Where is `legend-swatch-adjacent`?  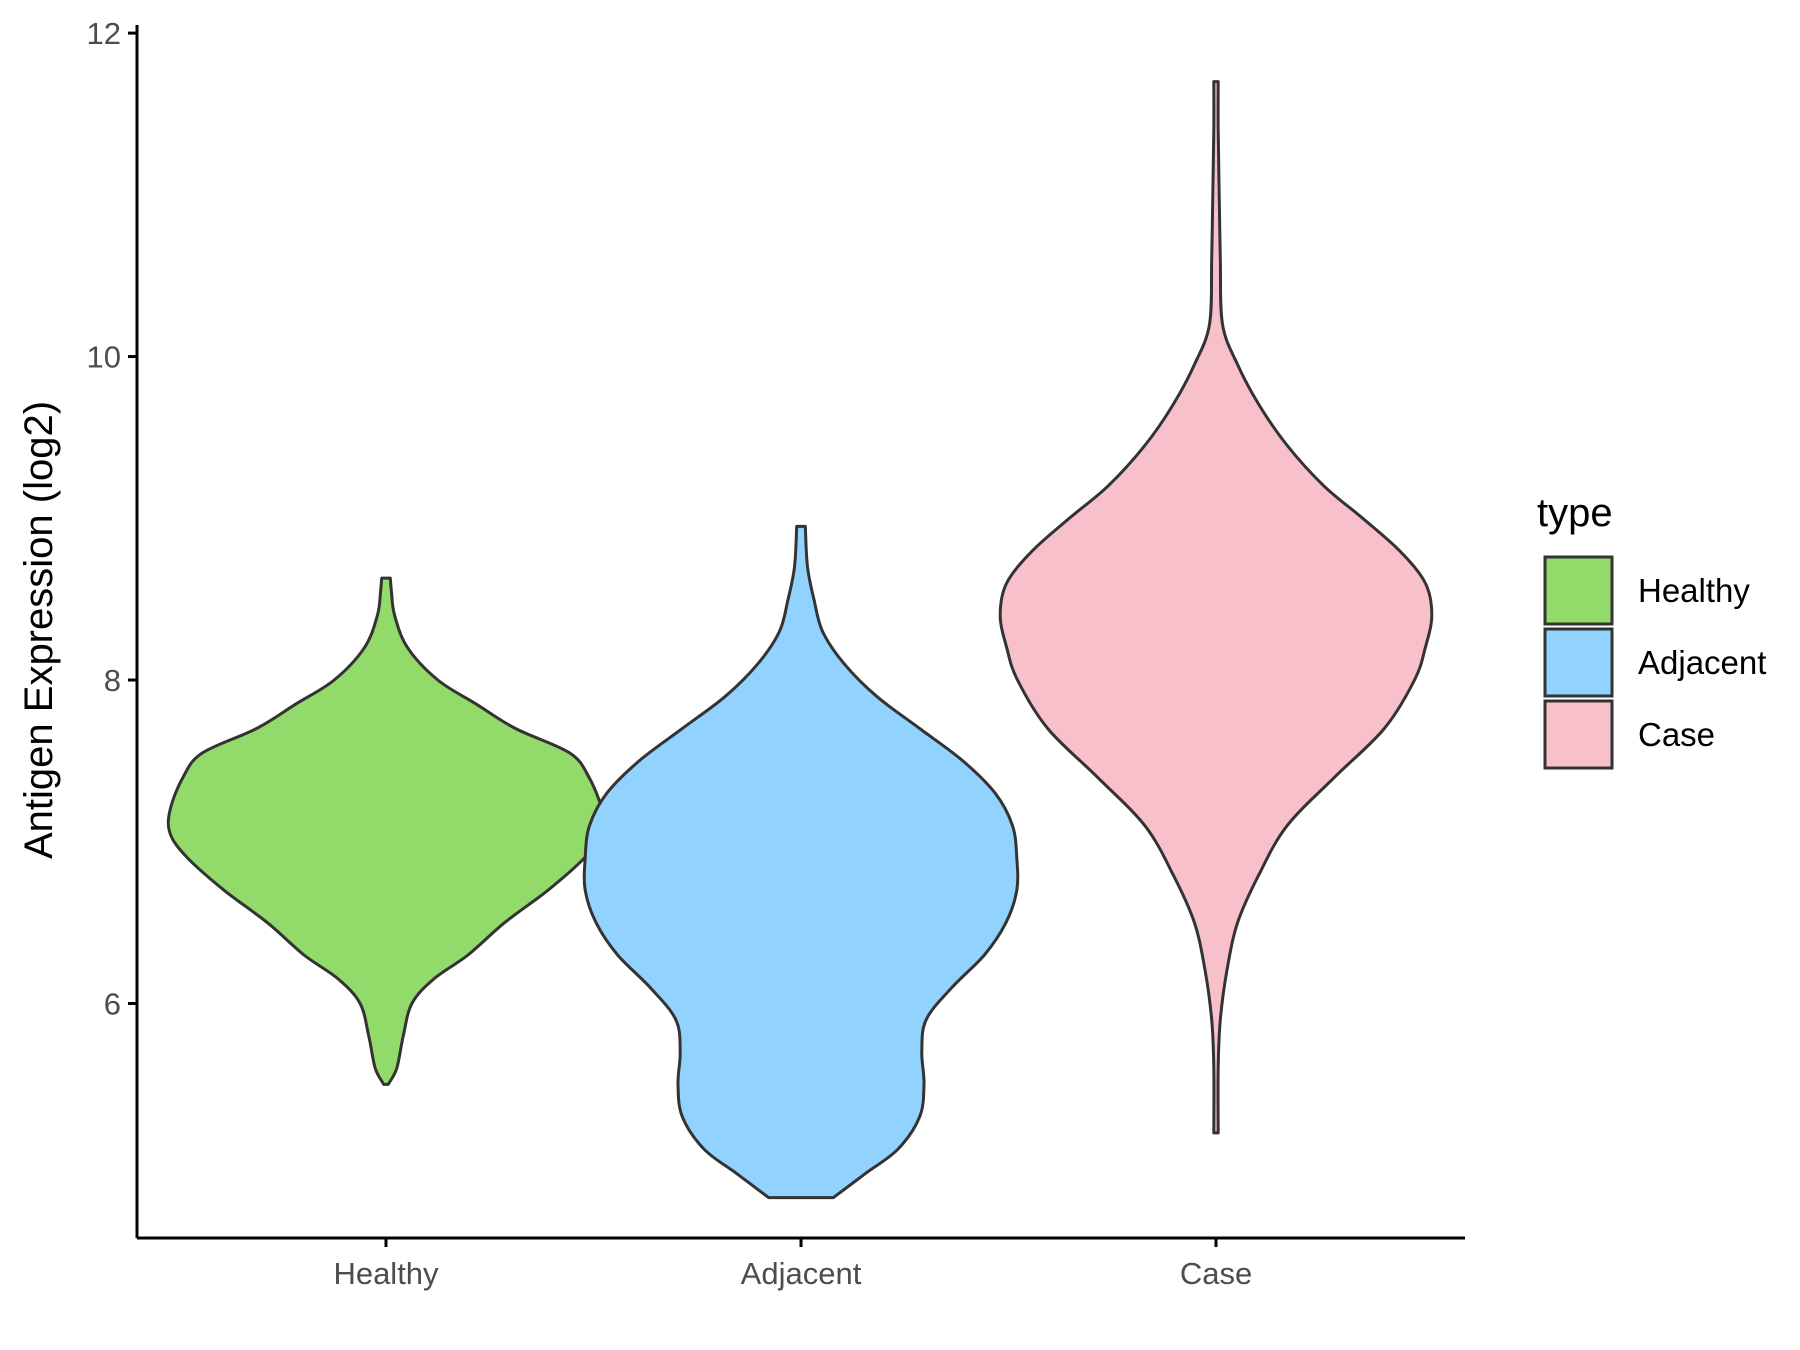
legend-swatch-adjacent is located at coordinates (1578, 662).